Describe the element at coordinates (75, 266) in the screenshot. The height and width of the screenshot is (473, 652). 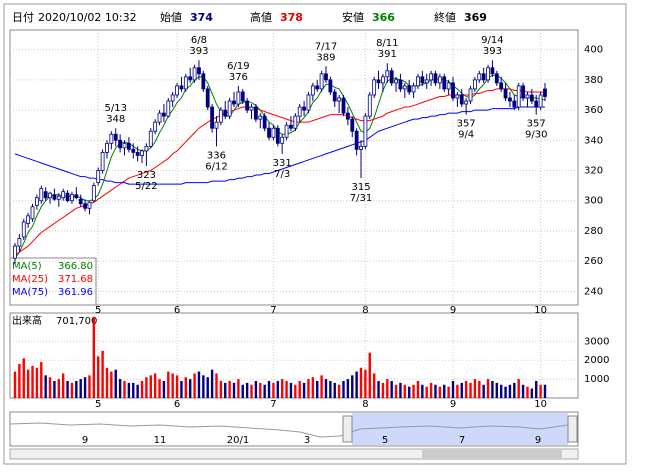
I see `legend-value: 366.80` at that location.